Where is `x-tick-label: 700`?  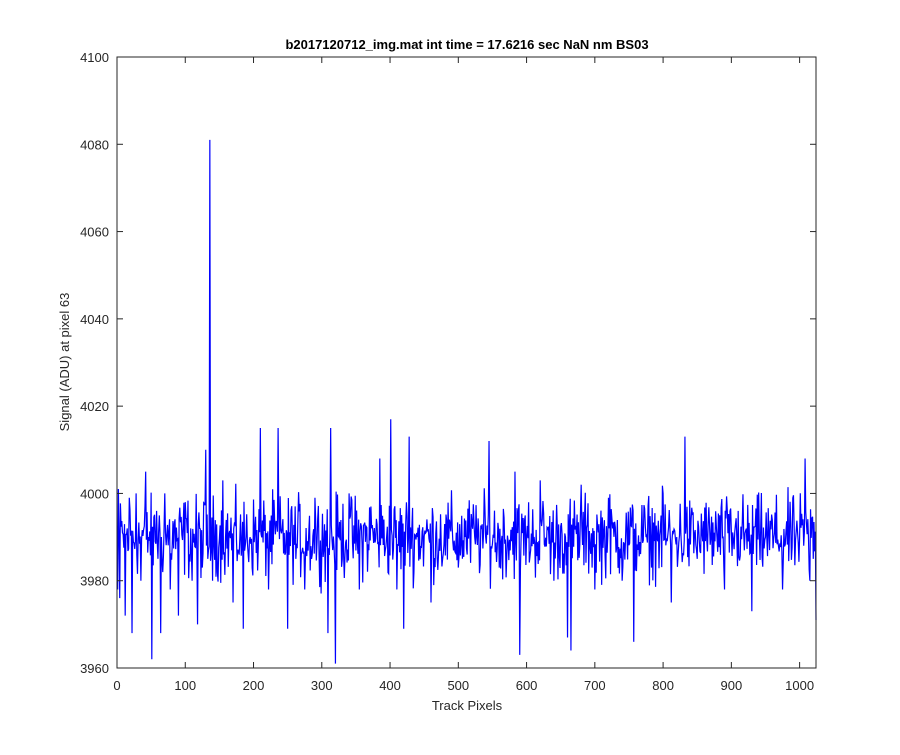 x-tick-label: 700 is located at coordinates (595, 685).